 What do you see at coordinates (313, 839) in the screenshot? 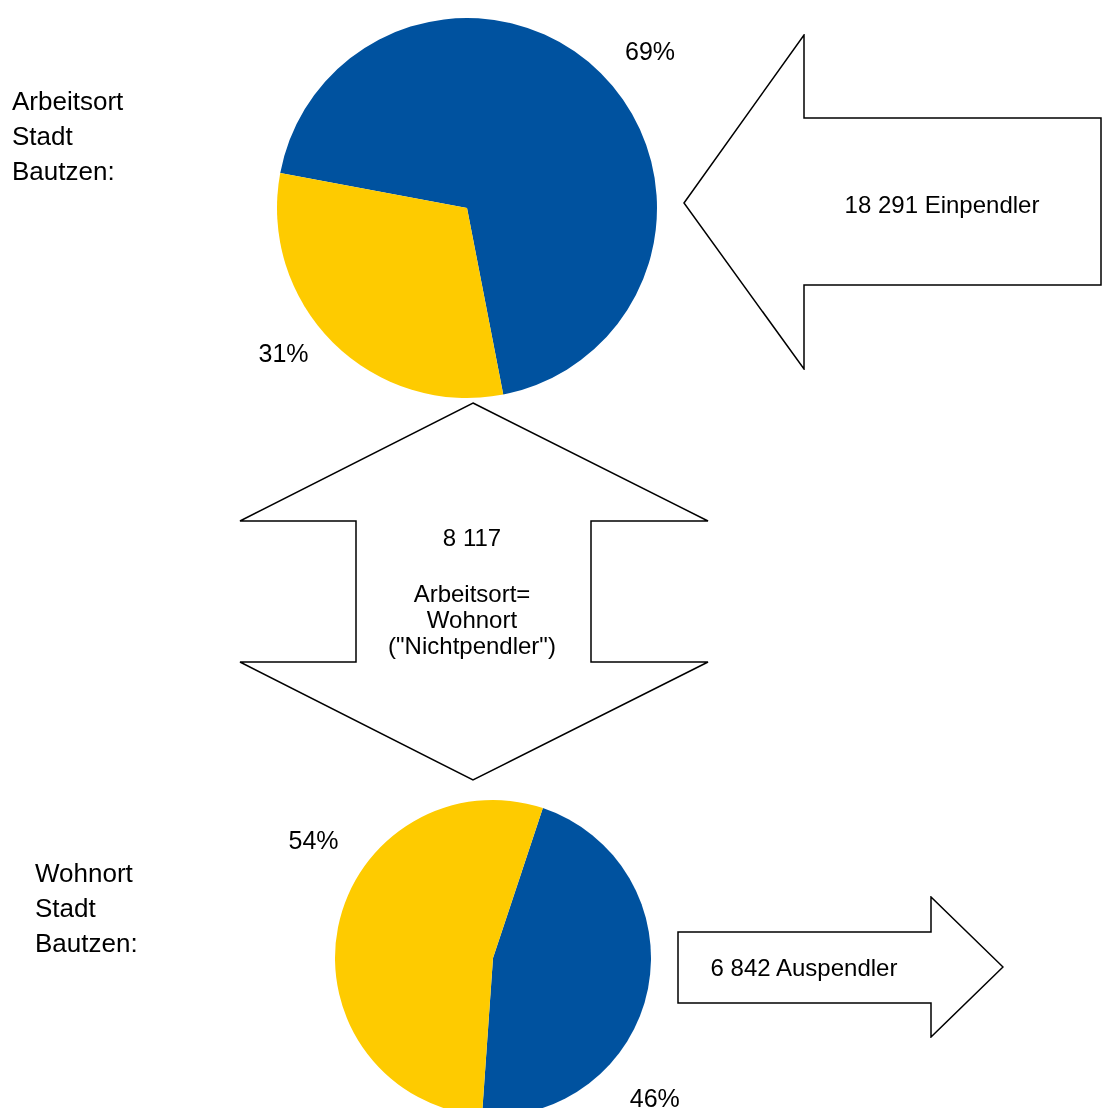
I see `data-label: 54%` at bounding box center [313, 839].